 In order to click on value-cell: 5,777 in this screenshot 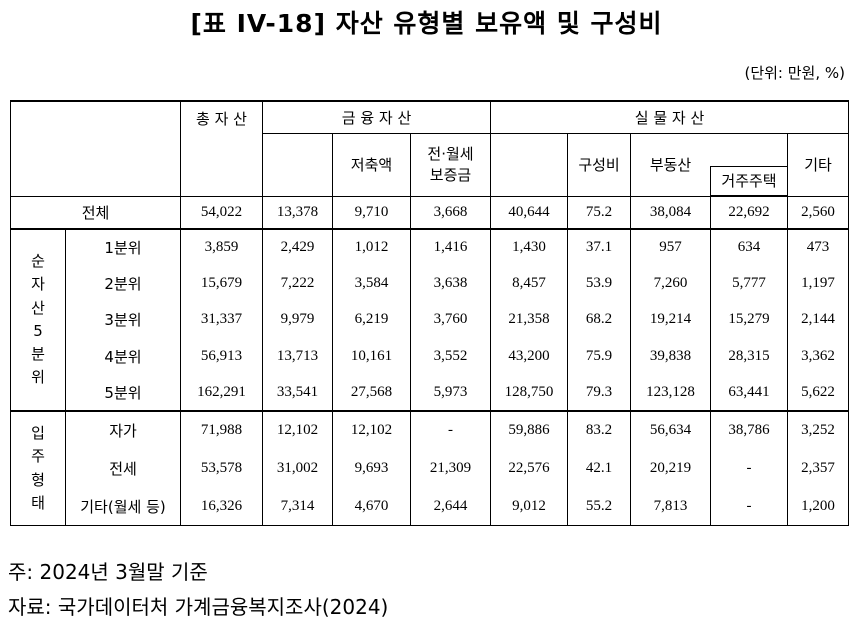, I will do `click(749, 283)`.